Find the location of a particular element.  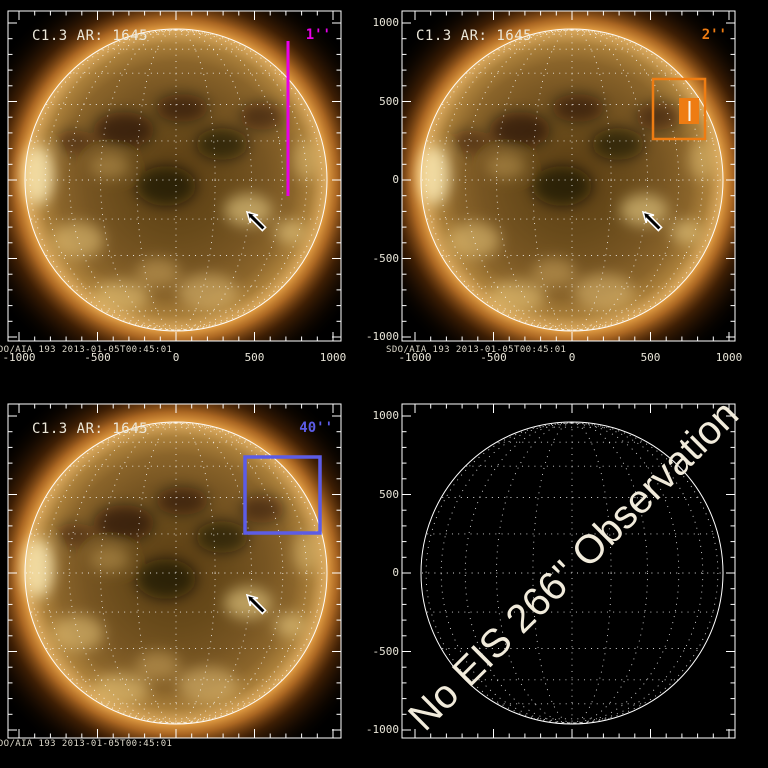

panel-title-bottom-left: C1.3 AR: 1645 is located at coordinates (90, 429).